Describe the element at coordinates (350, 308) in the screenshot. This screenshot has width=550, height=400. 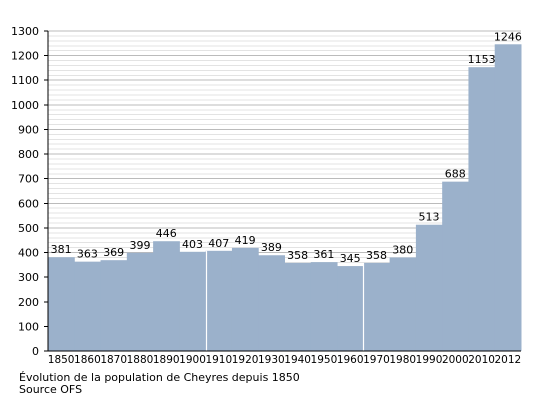
I see `bar-1960` at that location.